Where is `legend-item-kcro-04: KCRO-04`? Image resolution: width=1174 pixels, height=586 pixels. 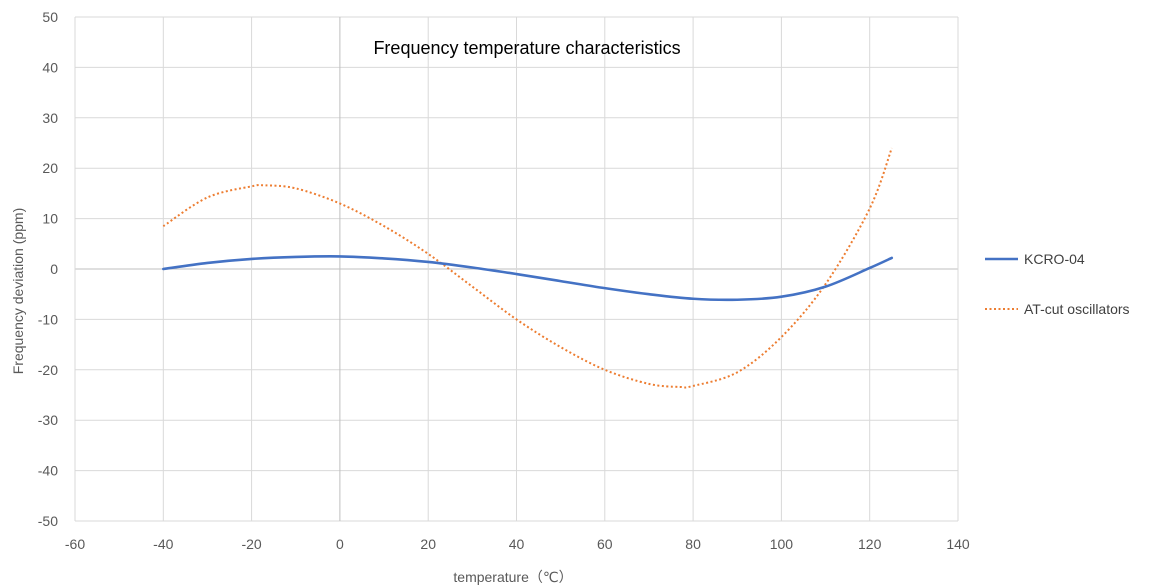 legend-item-kcro-04: KCRO-04 is located at coordinates (1035, 259).